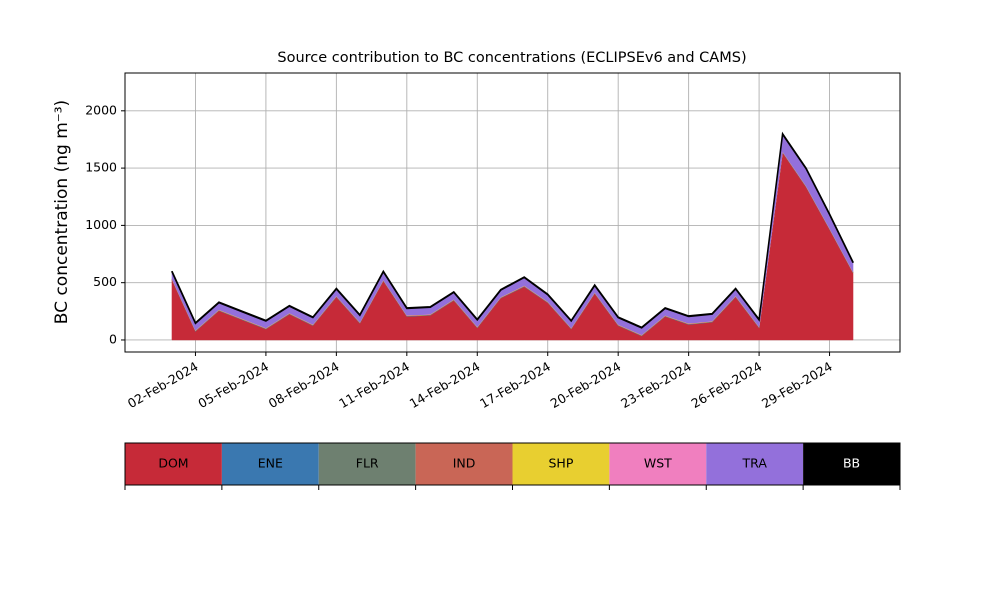  Describe the element at coordinates (797, 385) in the screenshot. I see `x-tick-label: 29-Feb-2024` at that location.